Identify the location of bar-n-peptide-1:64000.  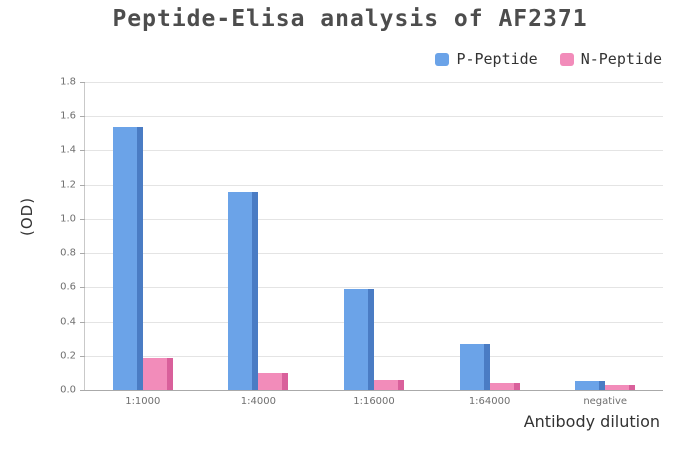
(504, 386).